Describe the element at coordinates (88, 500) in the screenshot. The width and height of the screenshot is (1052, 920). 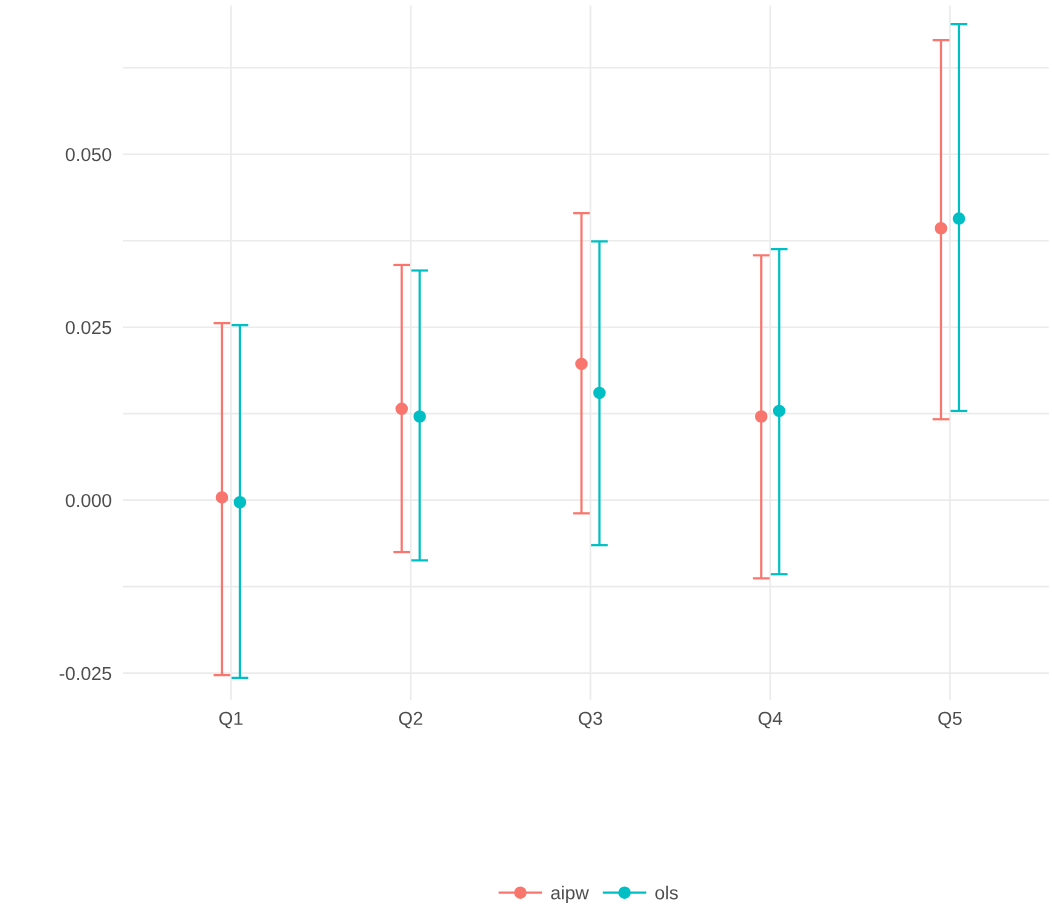
I see `y-tick-label: 0.000` at that location.